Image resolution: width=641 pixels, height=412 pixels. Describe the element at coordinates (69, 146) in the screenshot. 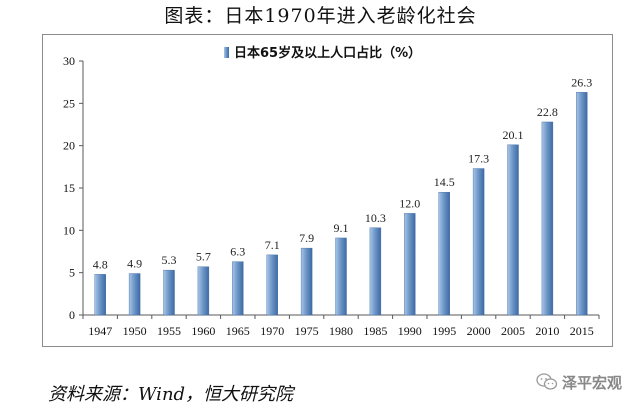

I see `y-tick-label: 20` at that location.